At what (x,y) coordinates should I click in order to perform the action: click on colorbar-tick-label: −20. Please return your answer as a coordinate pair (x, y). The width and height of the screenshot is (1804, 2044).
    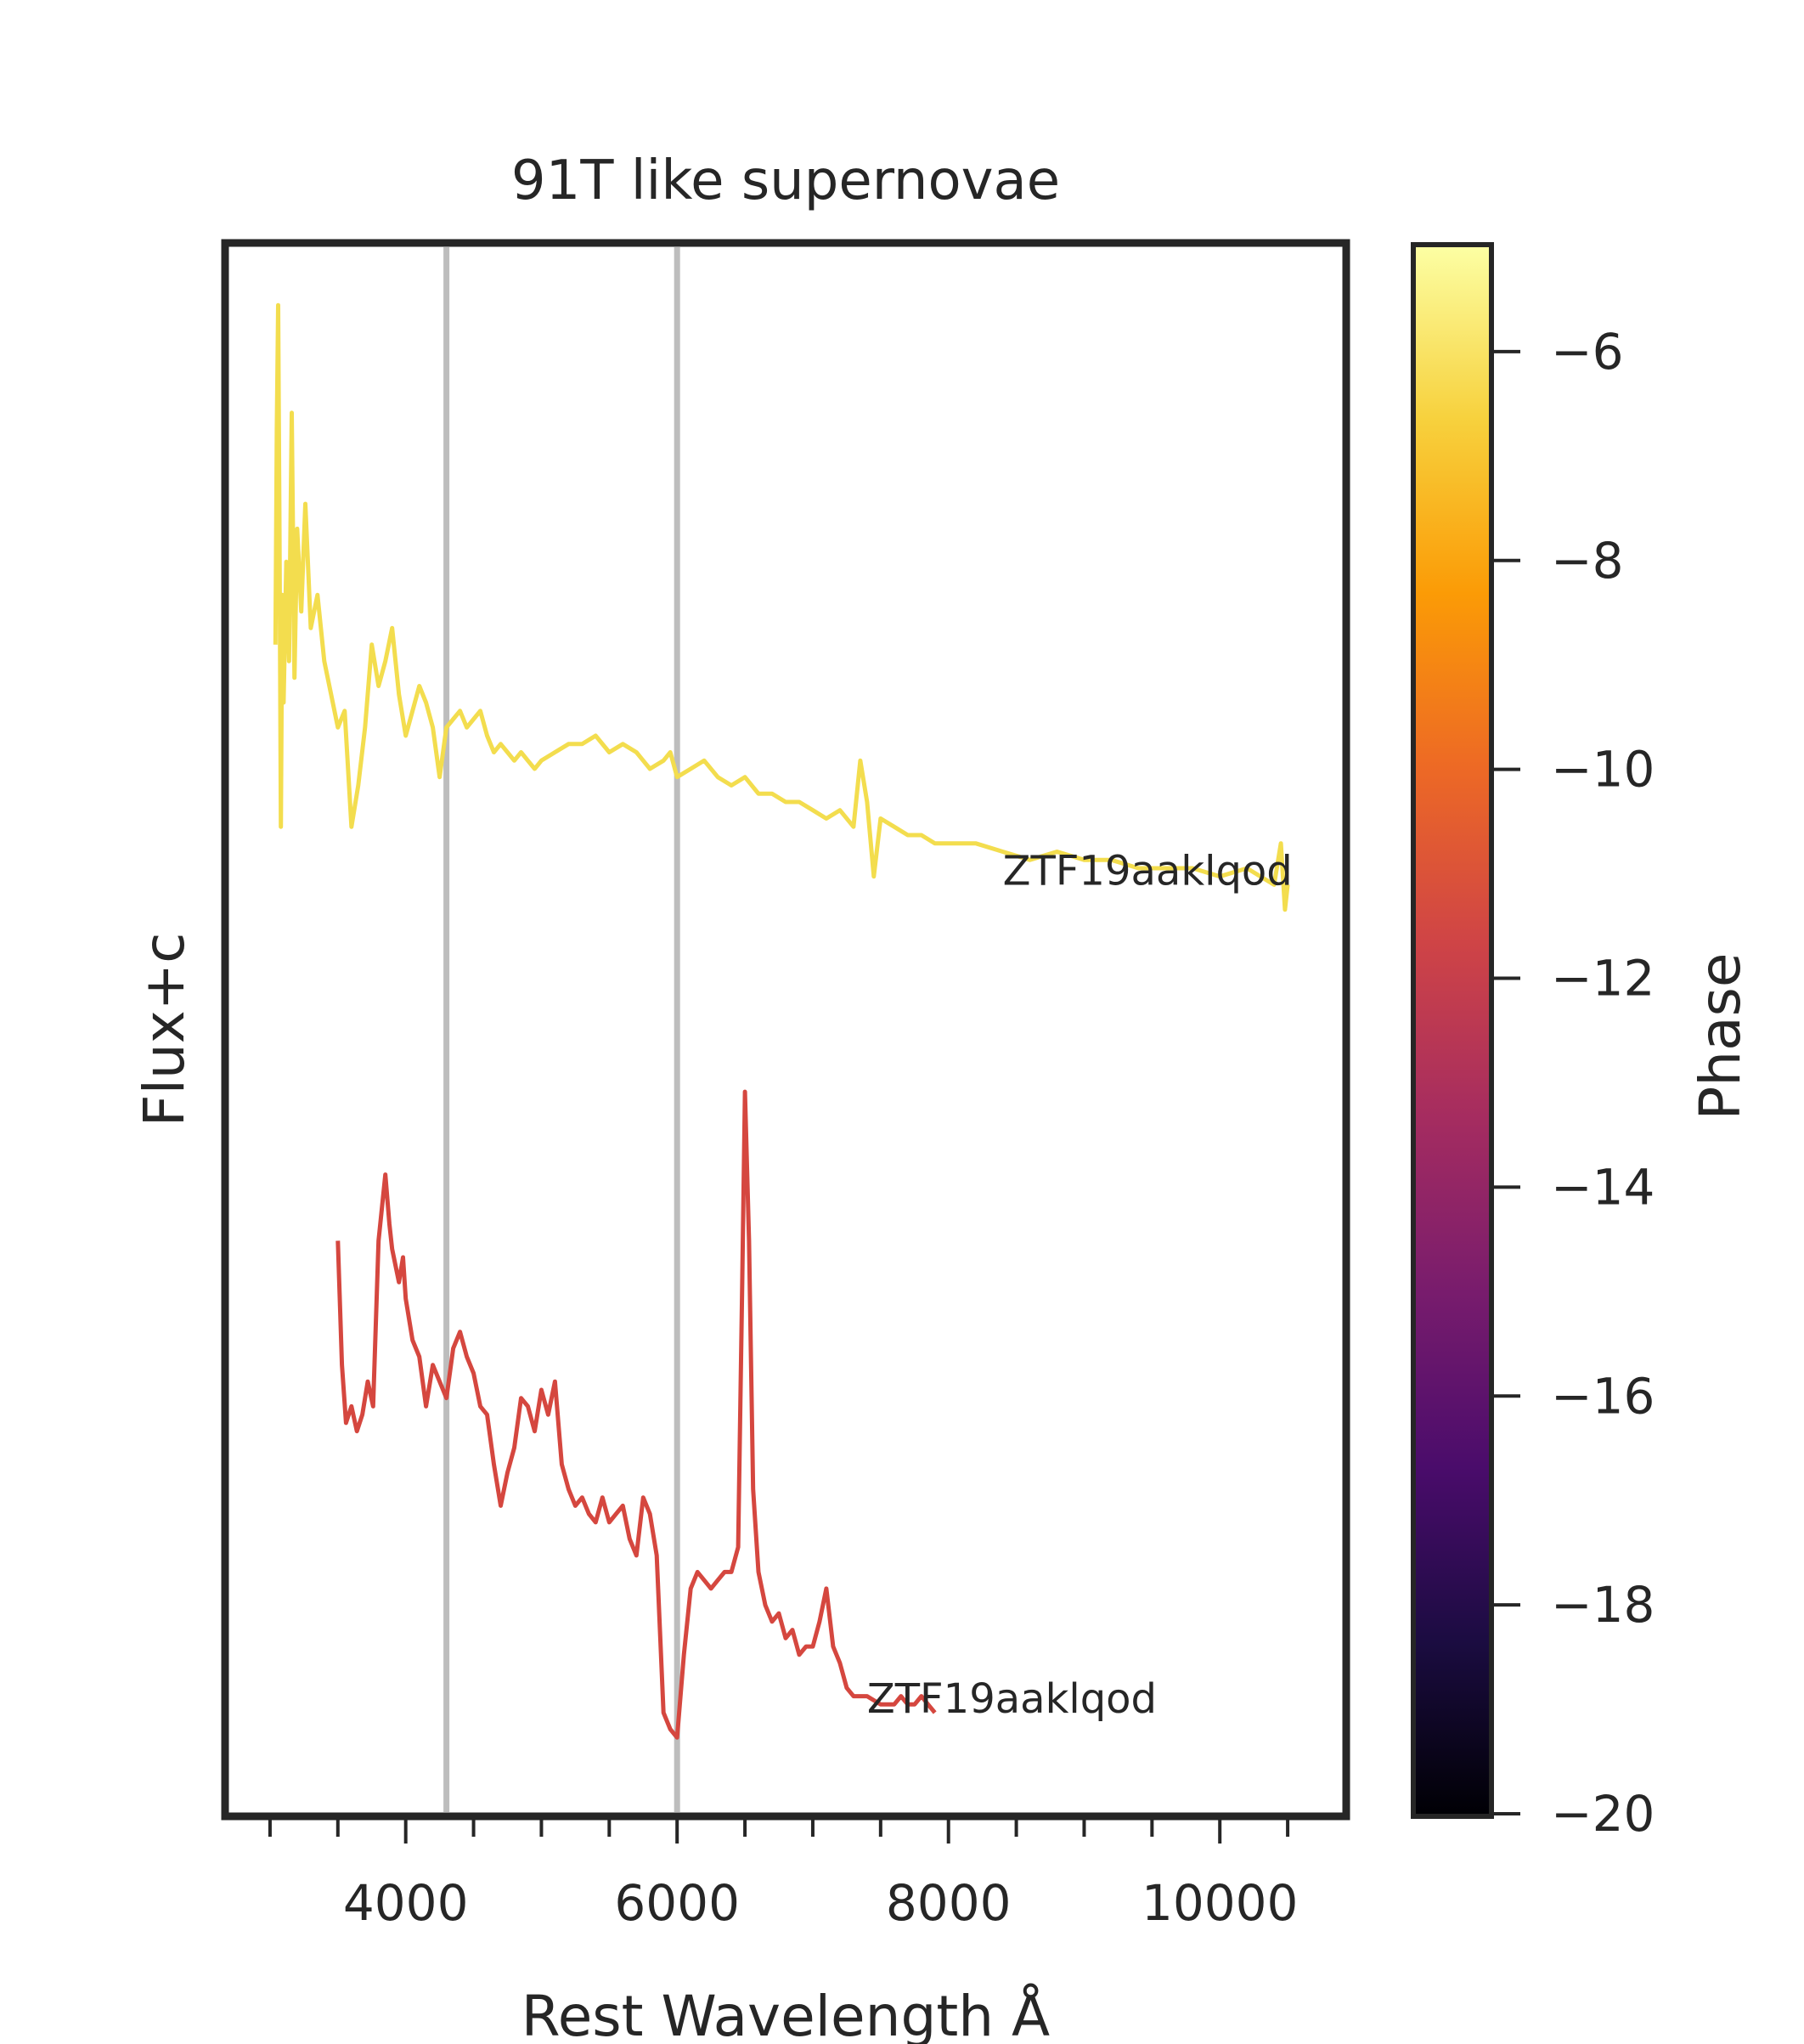
    Looking at the image, I should click on (1603, 1814).